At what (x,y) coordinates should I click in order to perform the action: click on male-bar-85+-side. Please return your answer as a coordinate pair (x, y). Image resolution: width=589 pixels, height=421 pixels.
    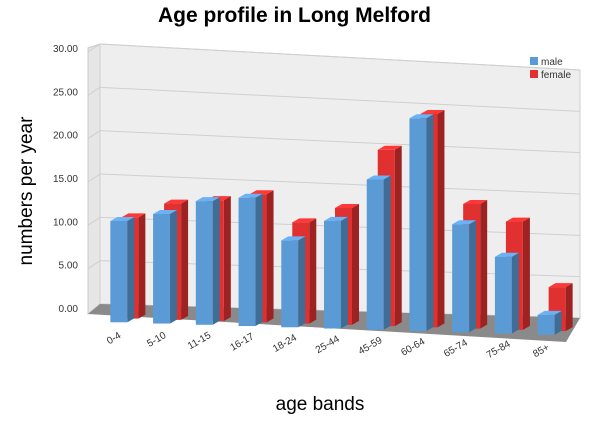
    Looking at the image, I should click on (558, 322).